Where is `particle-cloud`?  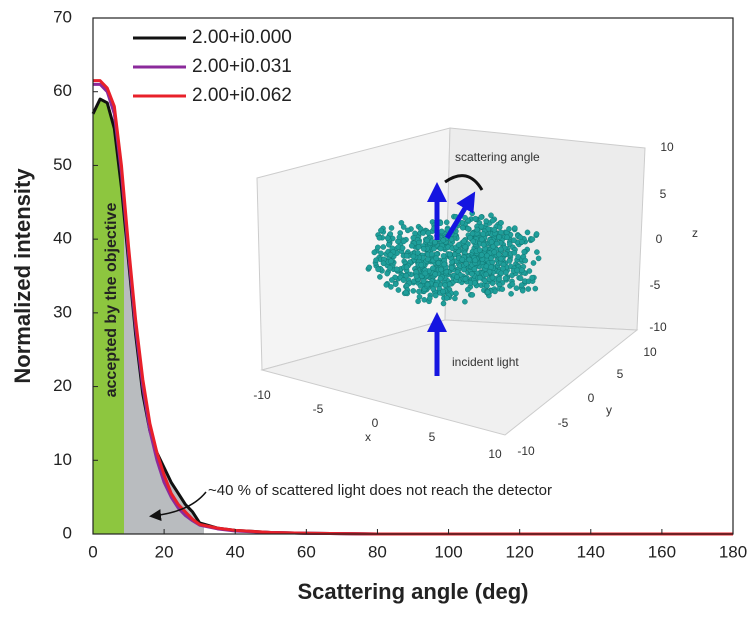
particle-cloud is located at coordinates (453, 258).